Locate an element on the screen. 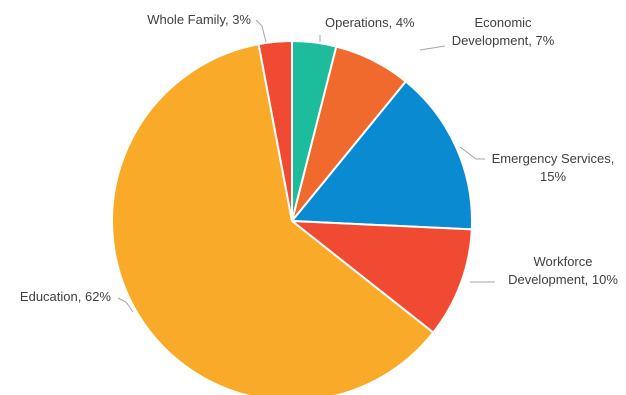 The image size is (626, 395). data-label-line: Emergency Services, is located at coordinates (553, 158).